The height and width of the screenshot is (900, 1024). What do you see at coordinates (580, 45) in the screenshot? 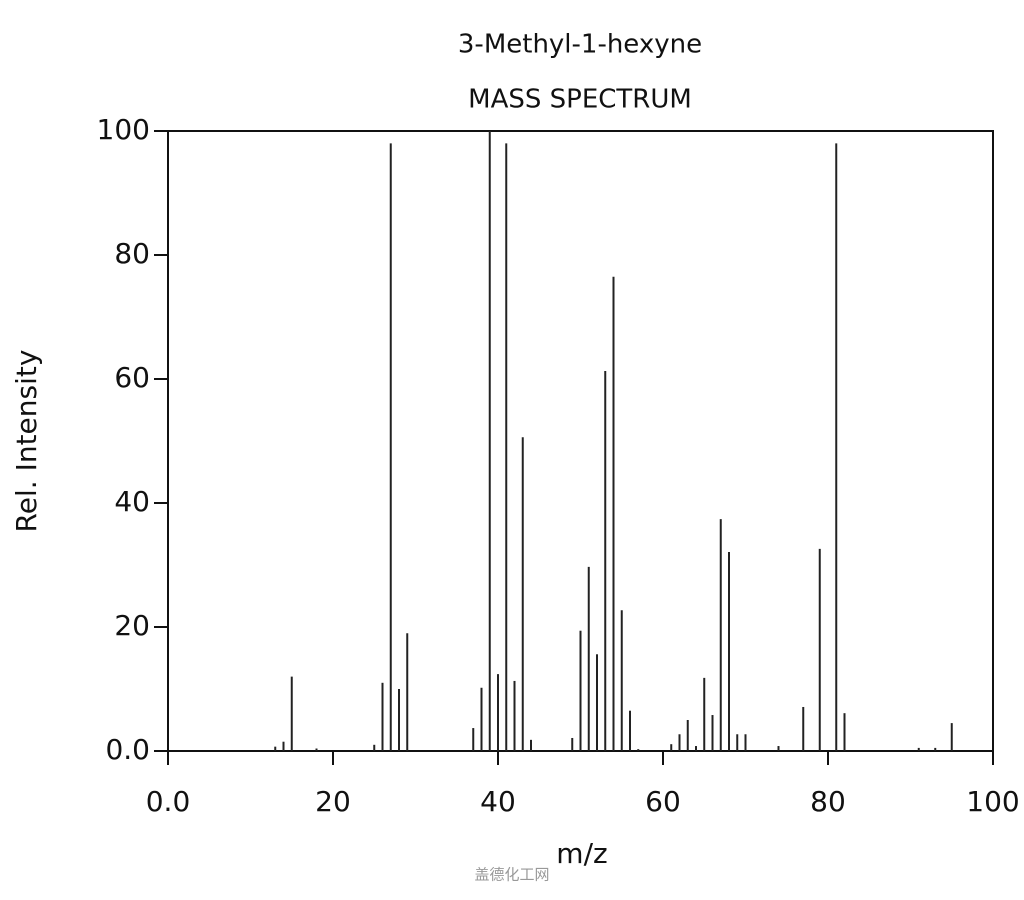
I see `chart-title: 3-Methyl-1-hexyne` at bounding box center [580, 45].